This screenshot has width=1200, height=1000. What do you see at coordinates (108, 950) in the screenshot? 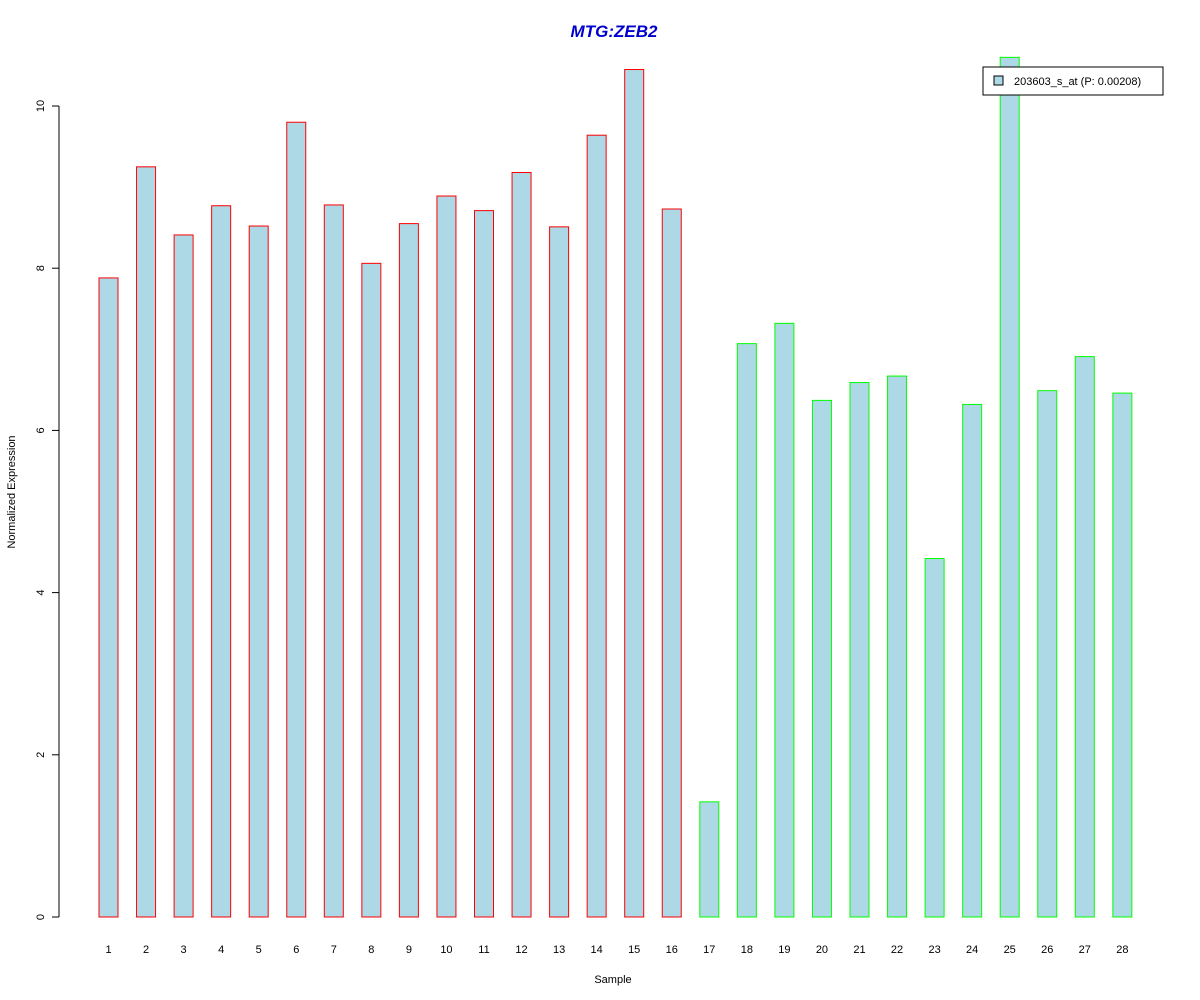
I see `x-tick-label: 1` at bounding box center [108, 950].